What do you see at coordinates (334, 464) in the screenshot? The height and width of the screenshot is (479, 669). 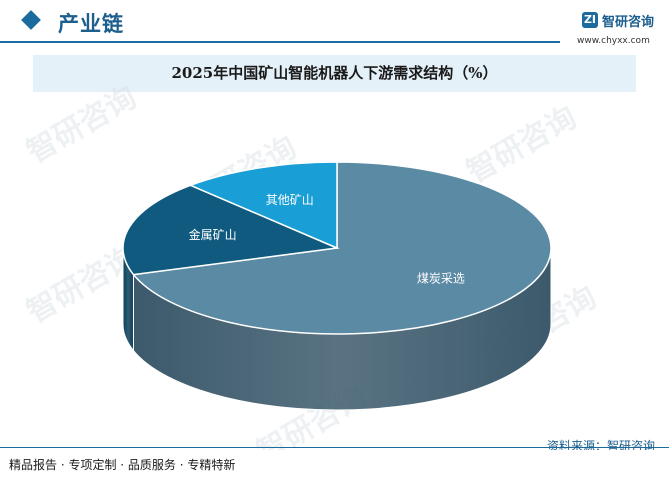 I see `footer-band: 精品报告 · 专项定制 · 品质服务 · 专精特新` at bounding box center [334, 464].